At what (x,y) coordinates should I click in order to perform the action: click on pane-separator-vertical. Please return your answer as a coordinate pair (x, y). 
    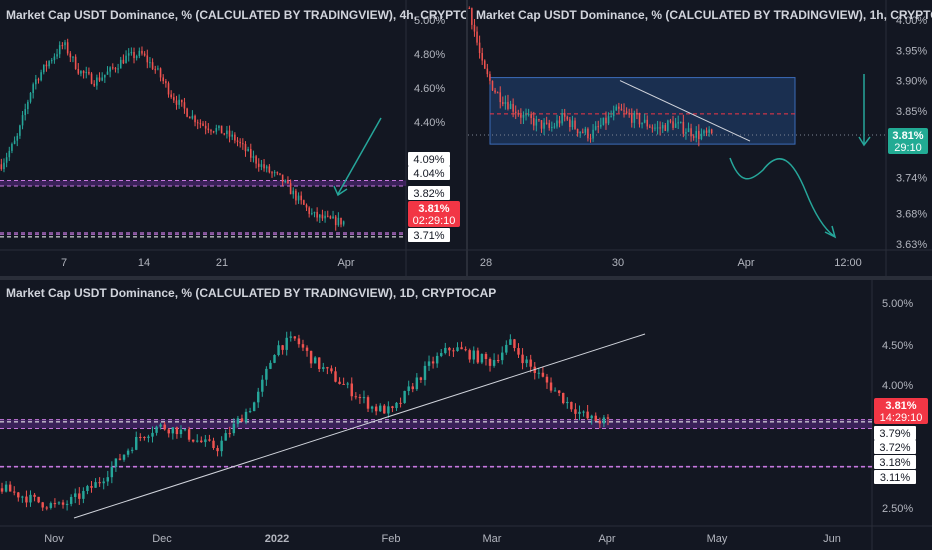
    Looking at the image, I should click on (467, 138).